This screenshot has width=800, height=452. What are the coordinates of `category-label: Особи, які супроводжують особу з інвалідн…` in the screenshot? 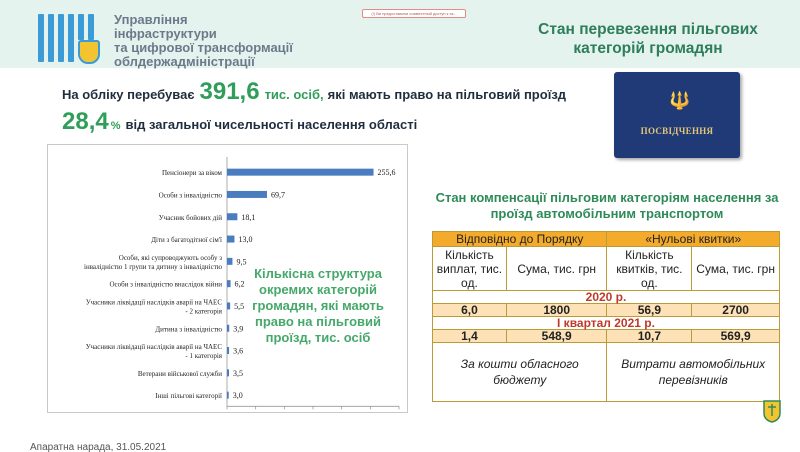 It's located at (153, 262).